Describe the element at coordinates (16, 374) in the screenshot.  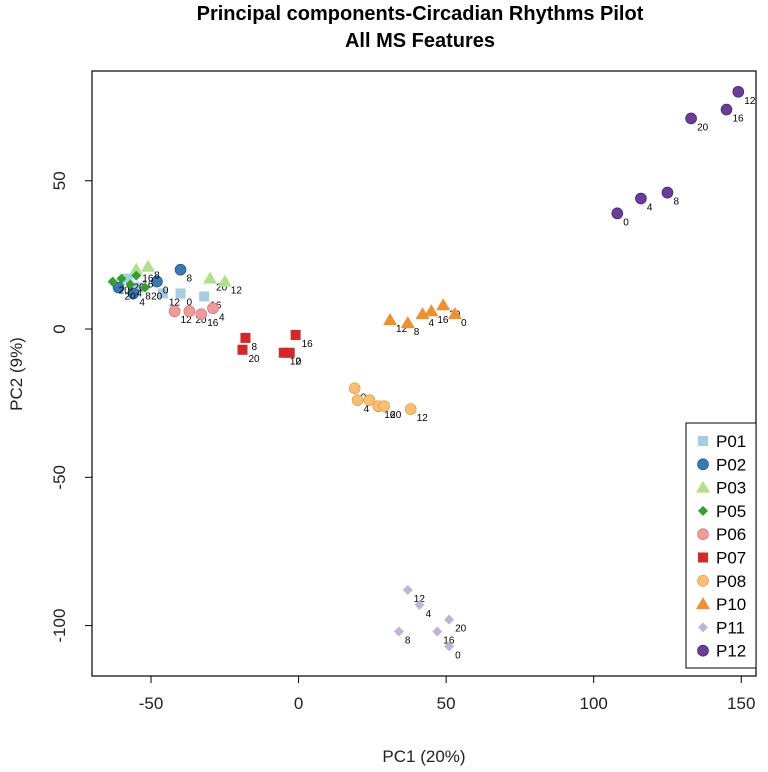
I see `y-axis-label: PC2 (9%)` at that location.